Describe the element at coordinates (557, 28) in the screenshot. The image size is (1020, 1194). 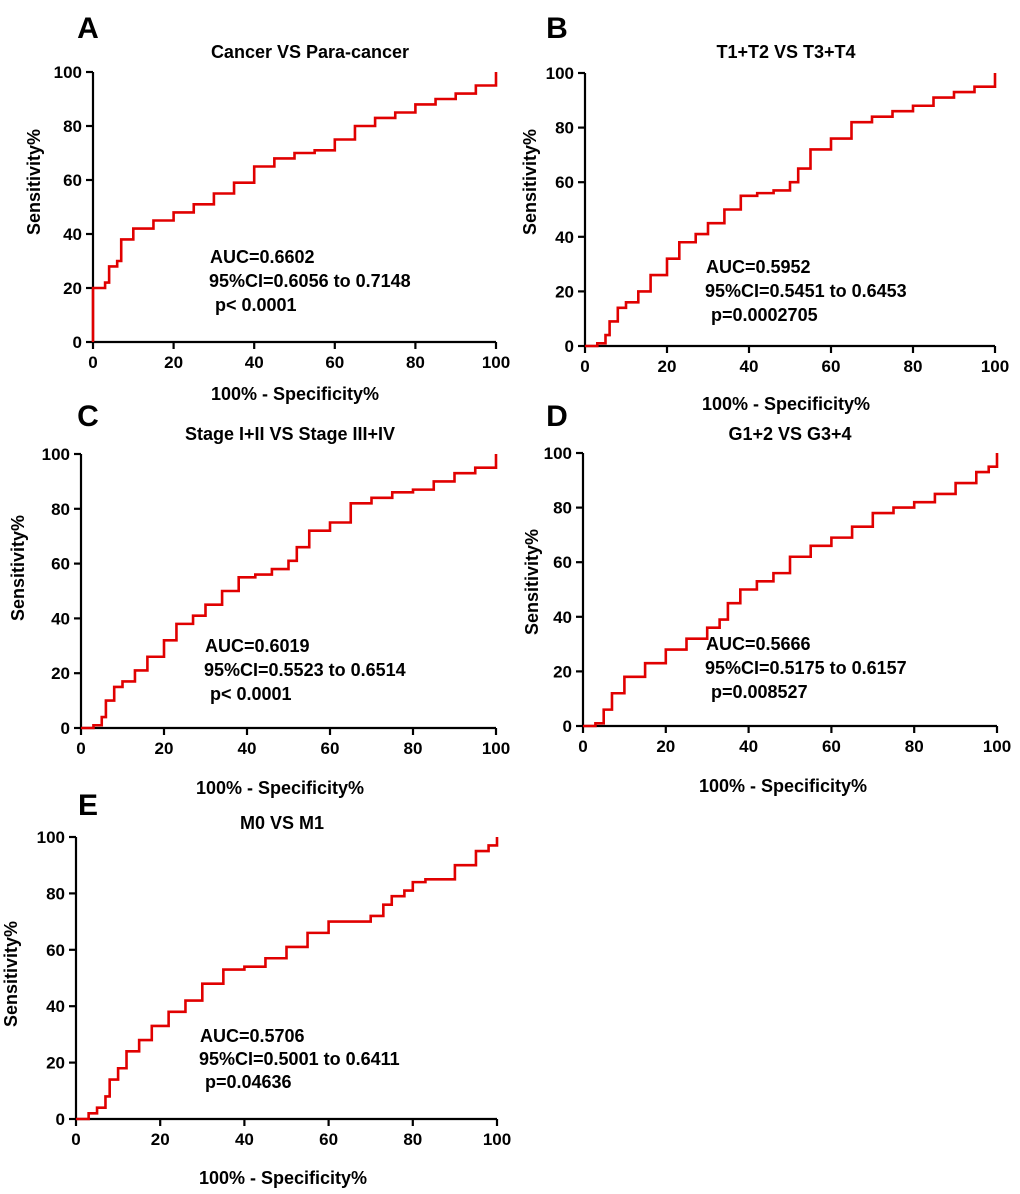
I see `panel-letter: B` at that location.